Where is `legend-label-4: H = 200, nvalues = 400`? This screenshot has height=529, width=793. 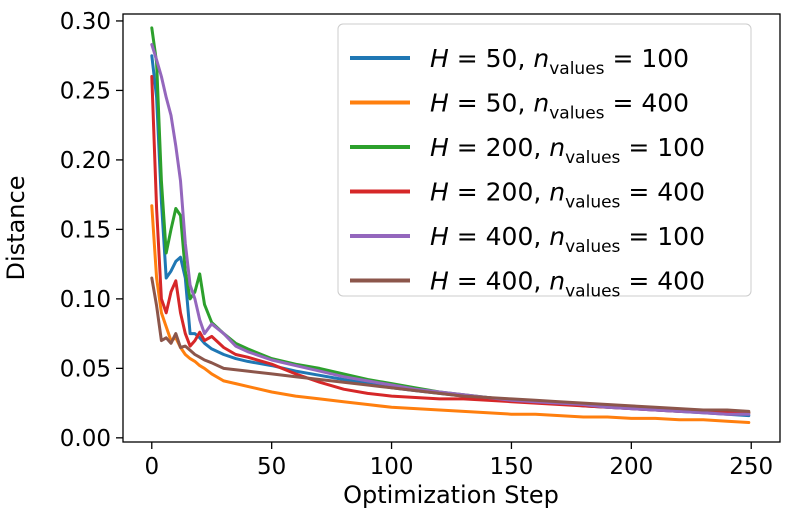
legend-label-4: H = 200, nvalues = 400 is located at coordinates (567, 195).